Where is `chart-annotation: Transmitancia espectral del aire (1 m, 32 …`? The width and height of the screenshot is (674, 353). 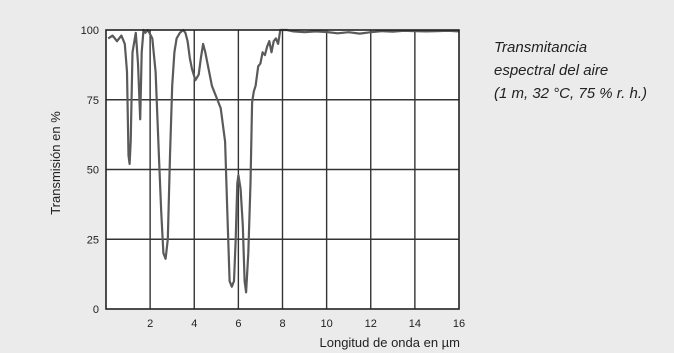 chart-annotation: Transmitancia espectral del aire (1 m, 32 … is located at coordinates (570, 70).